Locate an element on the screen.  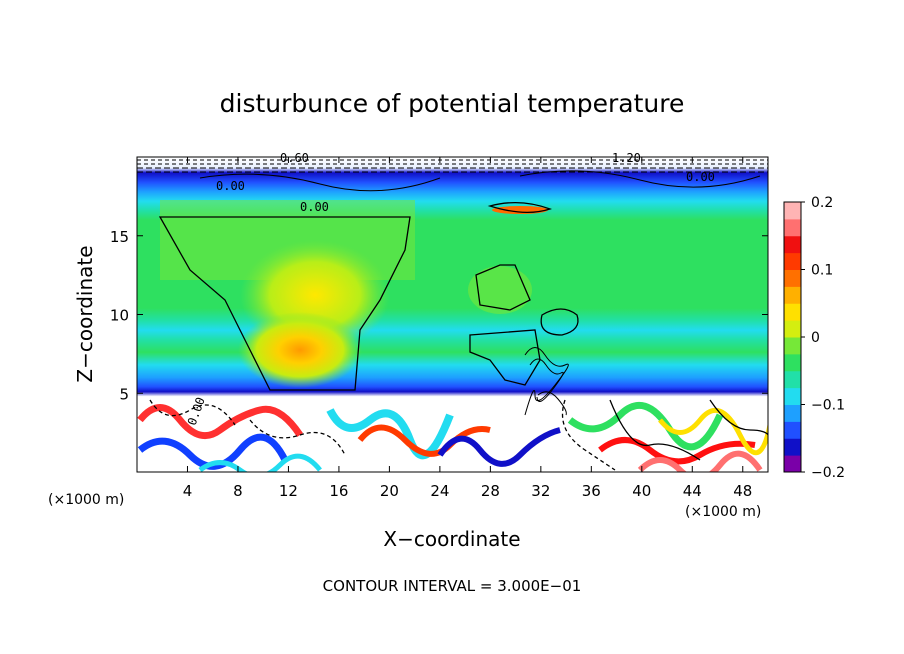
contour-label: 0.60 is located at coordinates (294, 158).